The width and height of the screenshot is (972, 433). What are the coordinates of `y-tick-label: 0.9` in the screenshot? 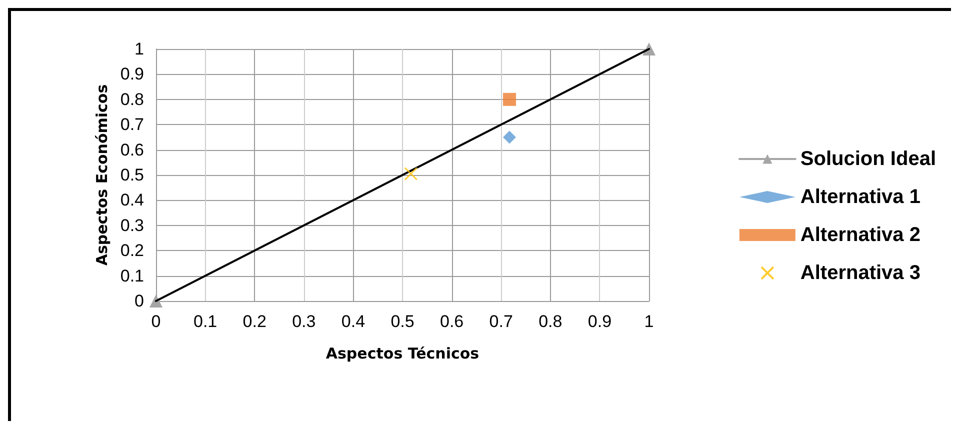 It's located at (132, 74).